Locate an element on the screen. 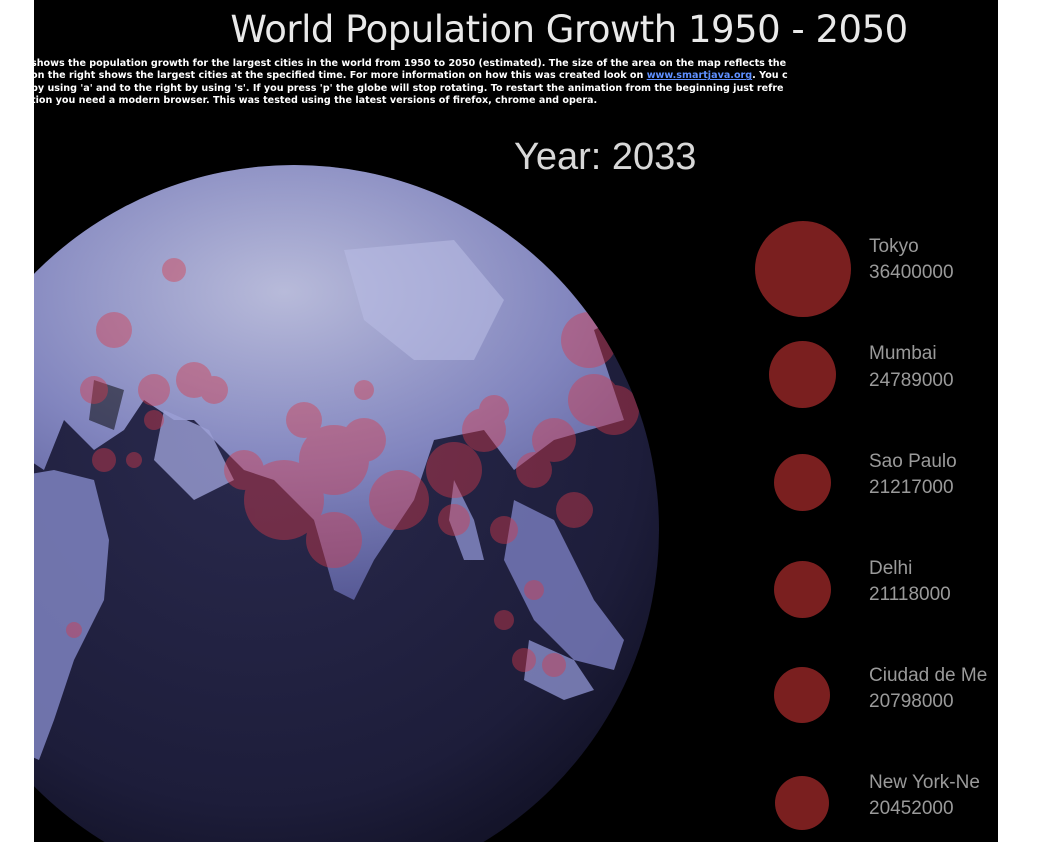 The image size is (1058, 867). city-population: 20798000 is located at coordinates (911, 701).